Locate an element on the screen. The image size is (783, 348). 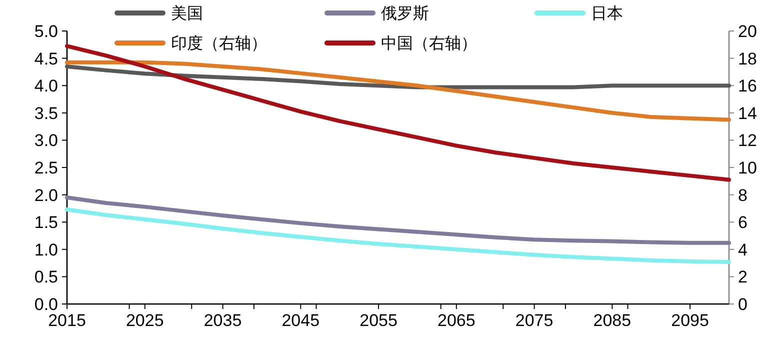
y-tick-label: 5.0 is located at coordinates (46, 31).